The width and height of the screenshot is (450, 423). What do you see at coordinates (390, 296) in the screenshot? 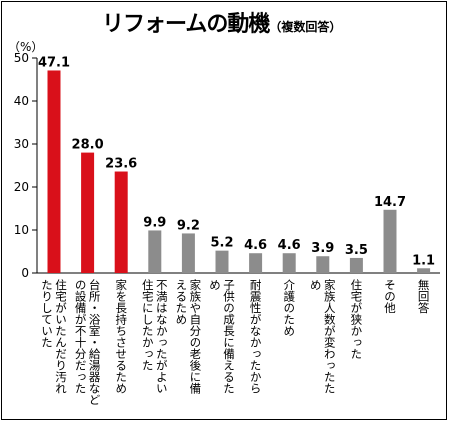
I see `category-label: その他` at bounding box center [390, 296].